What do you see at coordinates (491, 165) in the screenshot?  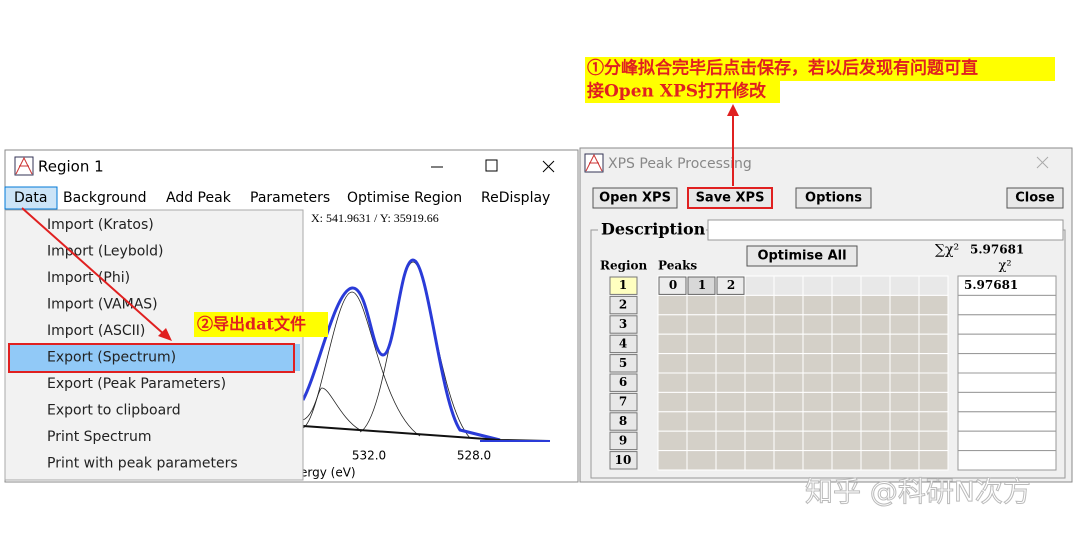 I see `maximize-button` at bounding box center [491, 165].